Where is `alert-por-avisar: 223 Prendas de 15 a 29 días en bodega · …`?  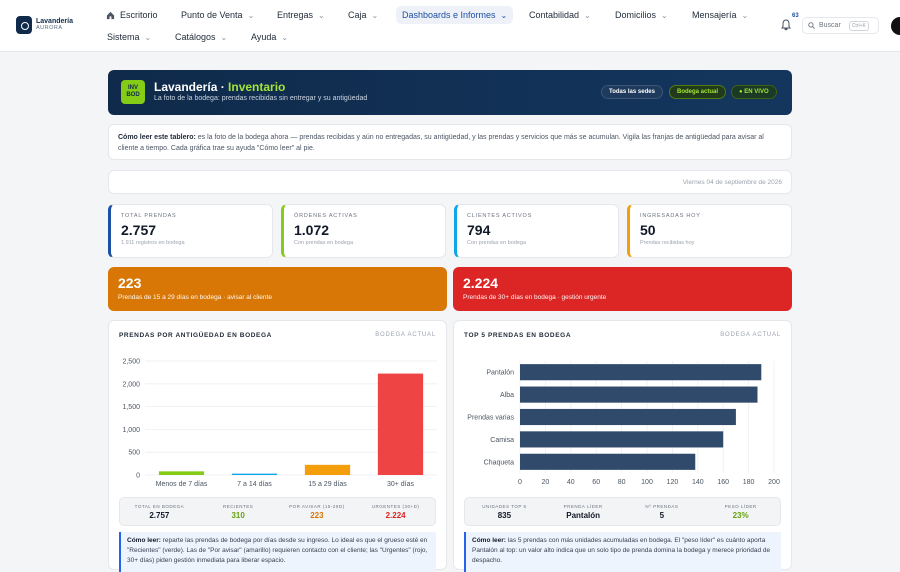 alert-por-avisar: 223 Prendas de 15 a 29 días en bodega · … is located at coordinates (277, 289).